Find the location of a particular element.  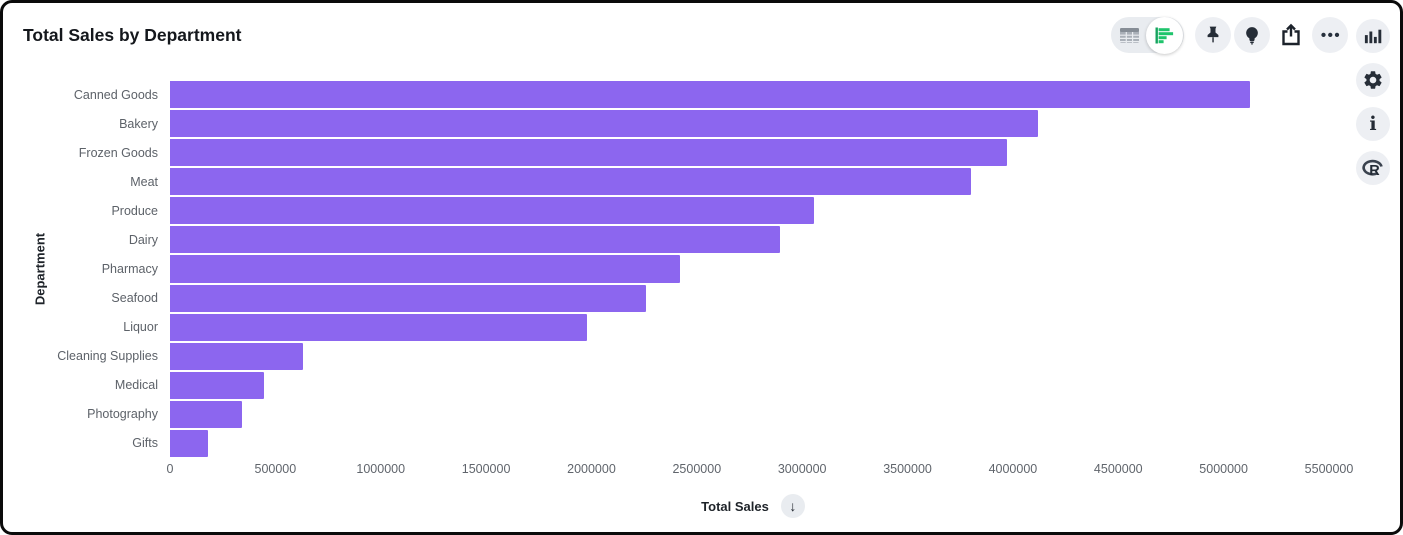

x-tick-label: 5500000 is located at coordinates (1329, 469).